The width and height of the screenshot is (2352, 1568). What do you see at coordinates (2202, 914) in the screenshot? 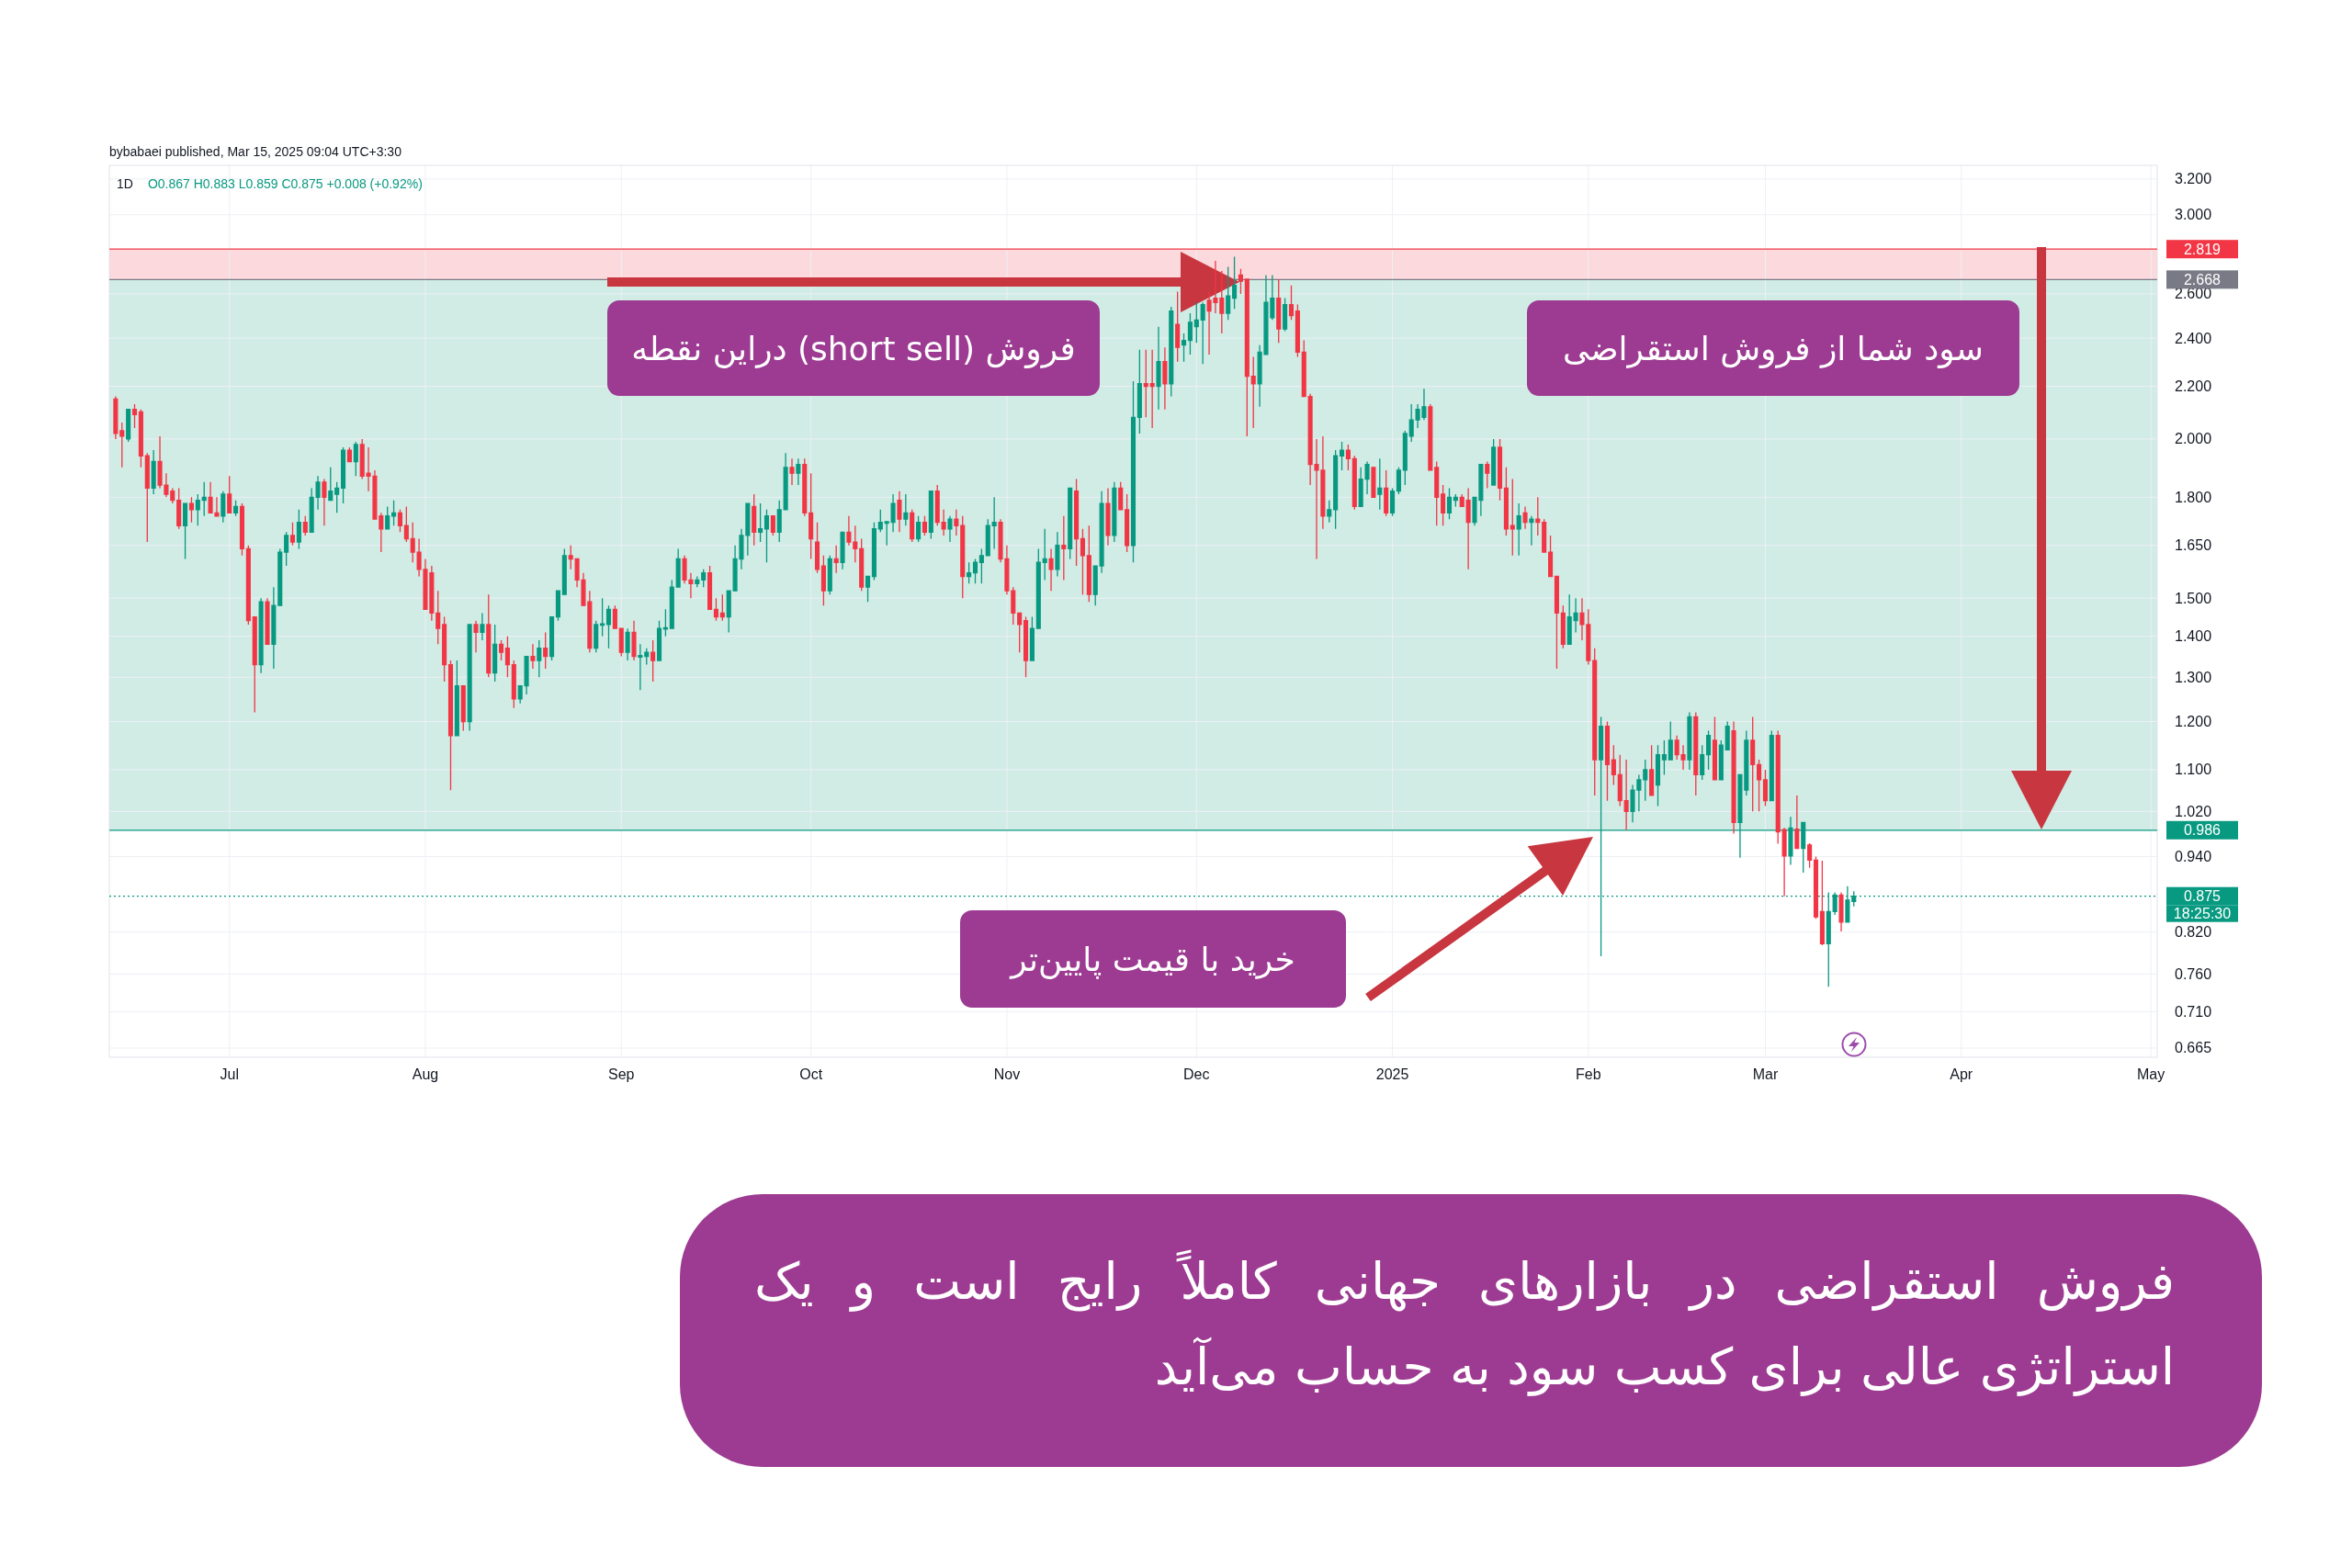
I see `text: 18:25:30` at bounding box center [2202, 914].